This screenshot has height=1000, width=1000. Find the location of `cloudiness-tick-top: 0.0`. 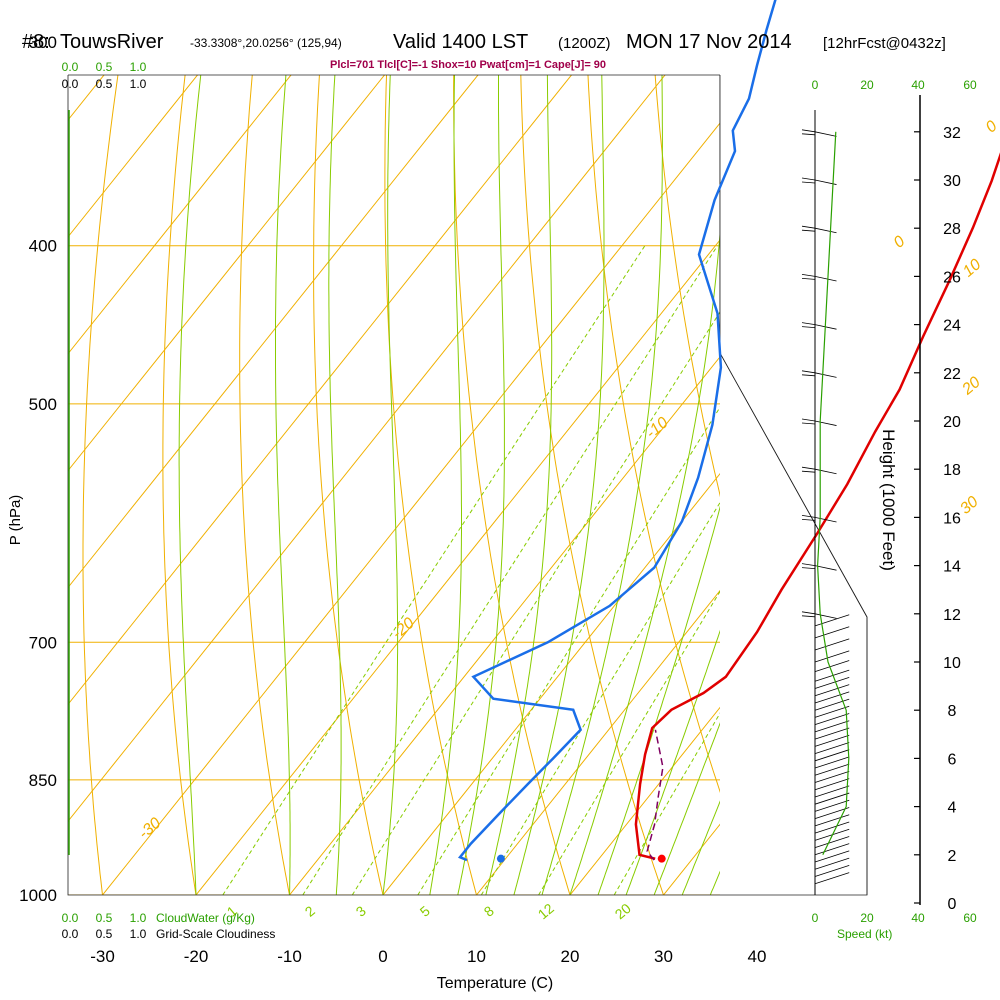

cloudiness-tick-top: 0.0 is located at coordinates (70, 84).